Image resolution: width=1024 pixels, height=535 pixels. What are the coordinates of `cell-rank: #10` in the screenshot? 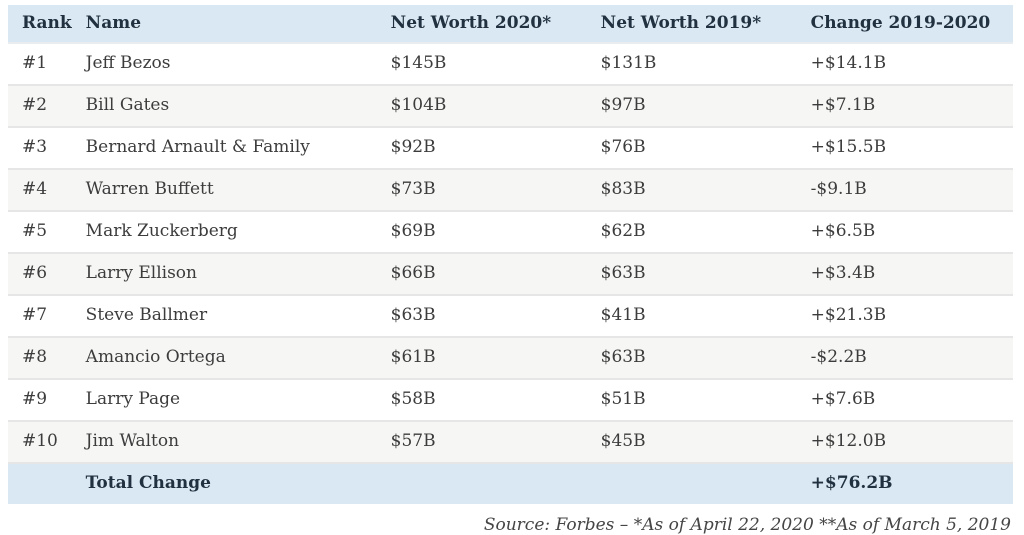 It's located at (40, 441).